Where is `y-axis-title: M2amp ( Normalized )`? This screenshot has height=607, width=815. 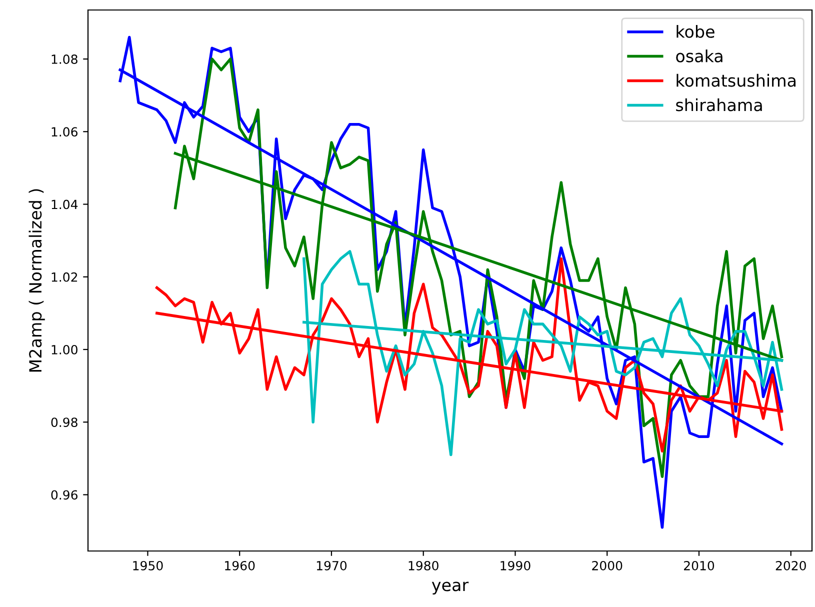
y-axis-title: M2amp ( Normalized ) is located at coordinates (36, 280).